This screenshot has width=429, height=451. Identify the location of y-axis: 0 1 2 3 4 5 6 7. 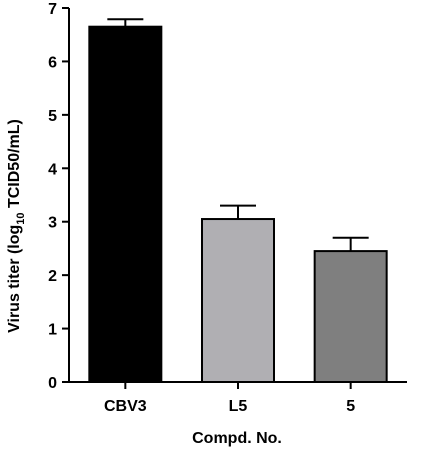
(59, 196).